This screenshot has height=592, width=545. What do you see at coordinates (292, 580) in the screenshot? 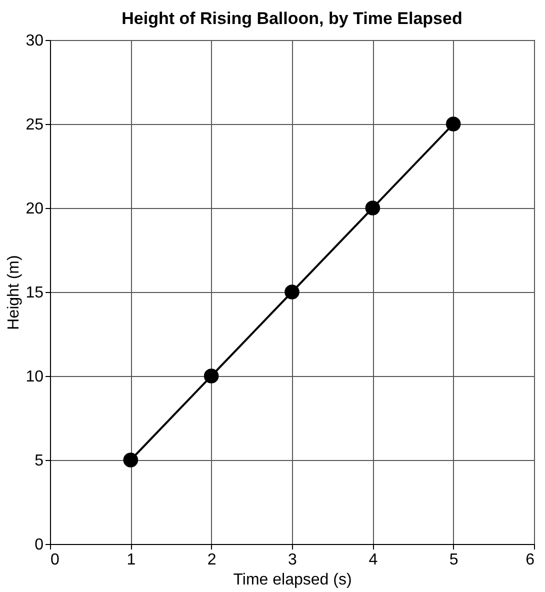
I see `x-axis-title: Time elapsed (s)` at bounding box center [292, 580].